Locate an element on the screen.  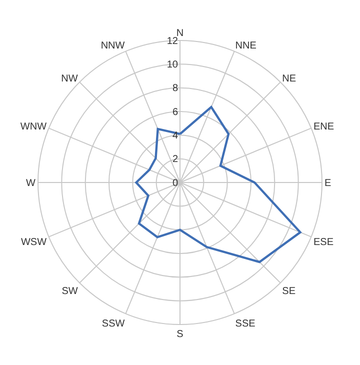
y-tick-label: 12 is located at coordinates (172, 41).